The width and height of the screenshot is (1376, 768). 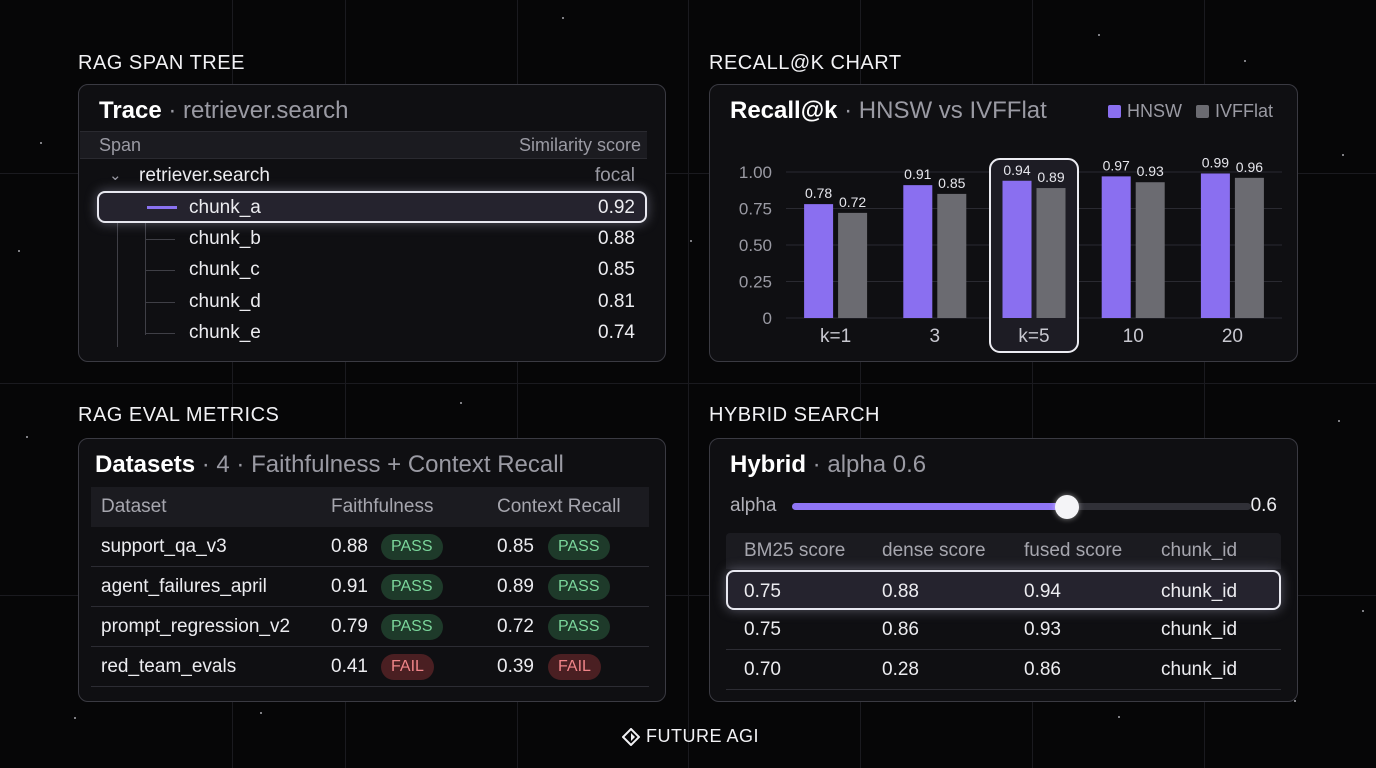 What do you see at coordinates (616, 332) in the screenshot?
I see `tree-row-score: 0.74` at bounding box center [616, 332].